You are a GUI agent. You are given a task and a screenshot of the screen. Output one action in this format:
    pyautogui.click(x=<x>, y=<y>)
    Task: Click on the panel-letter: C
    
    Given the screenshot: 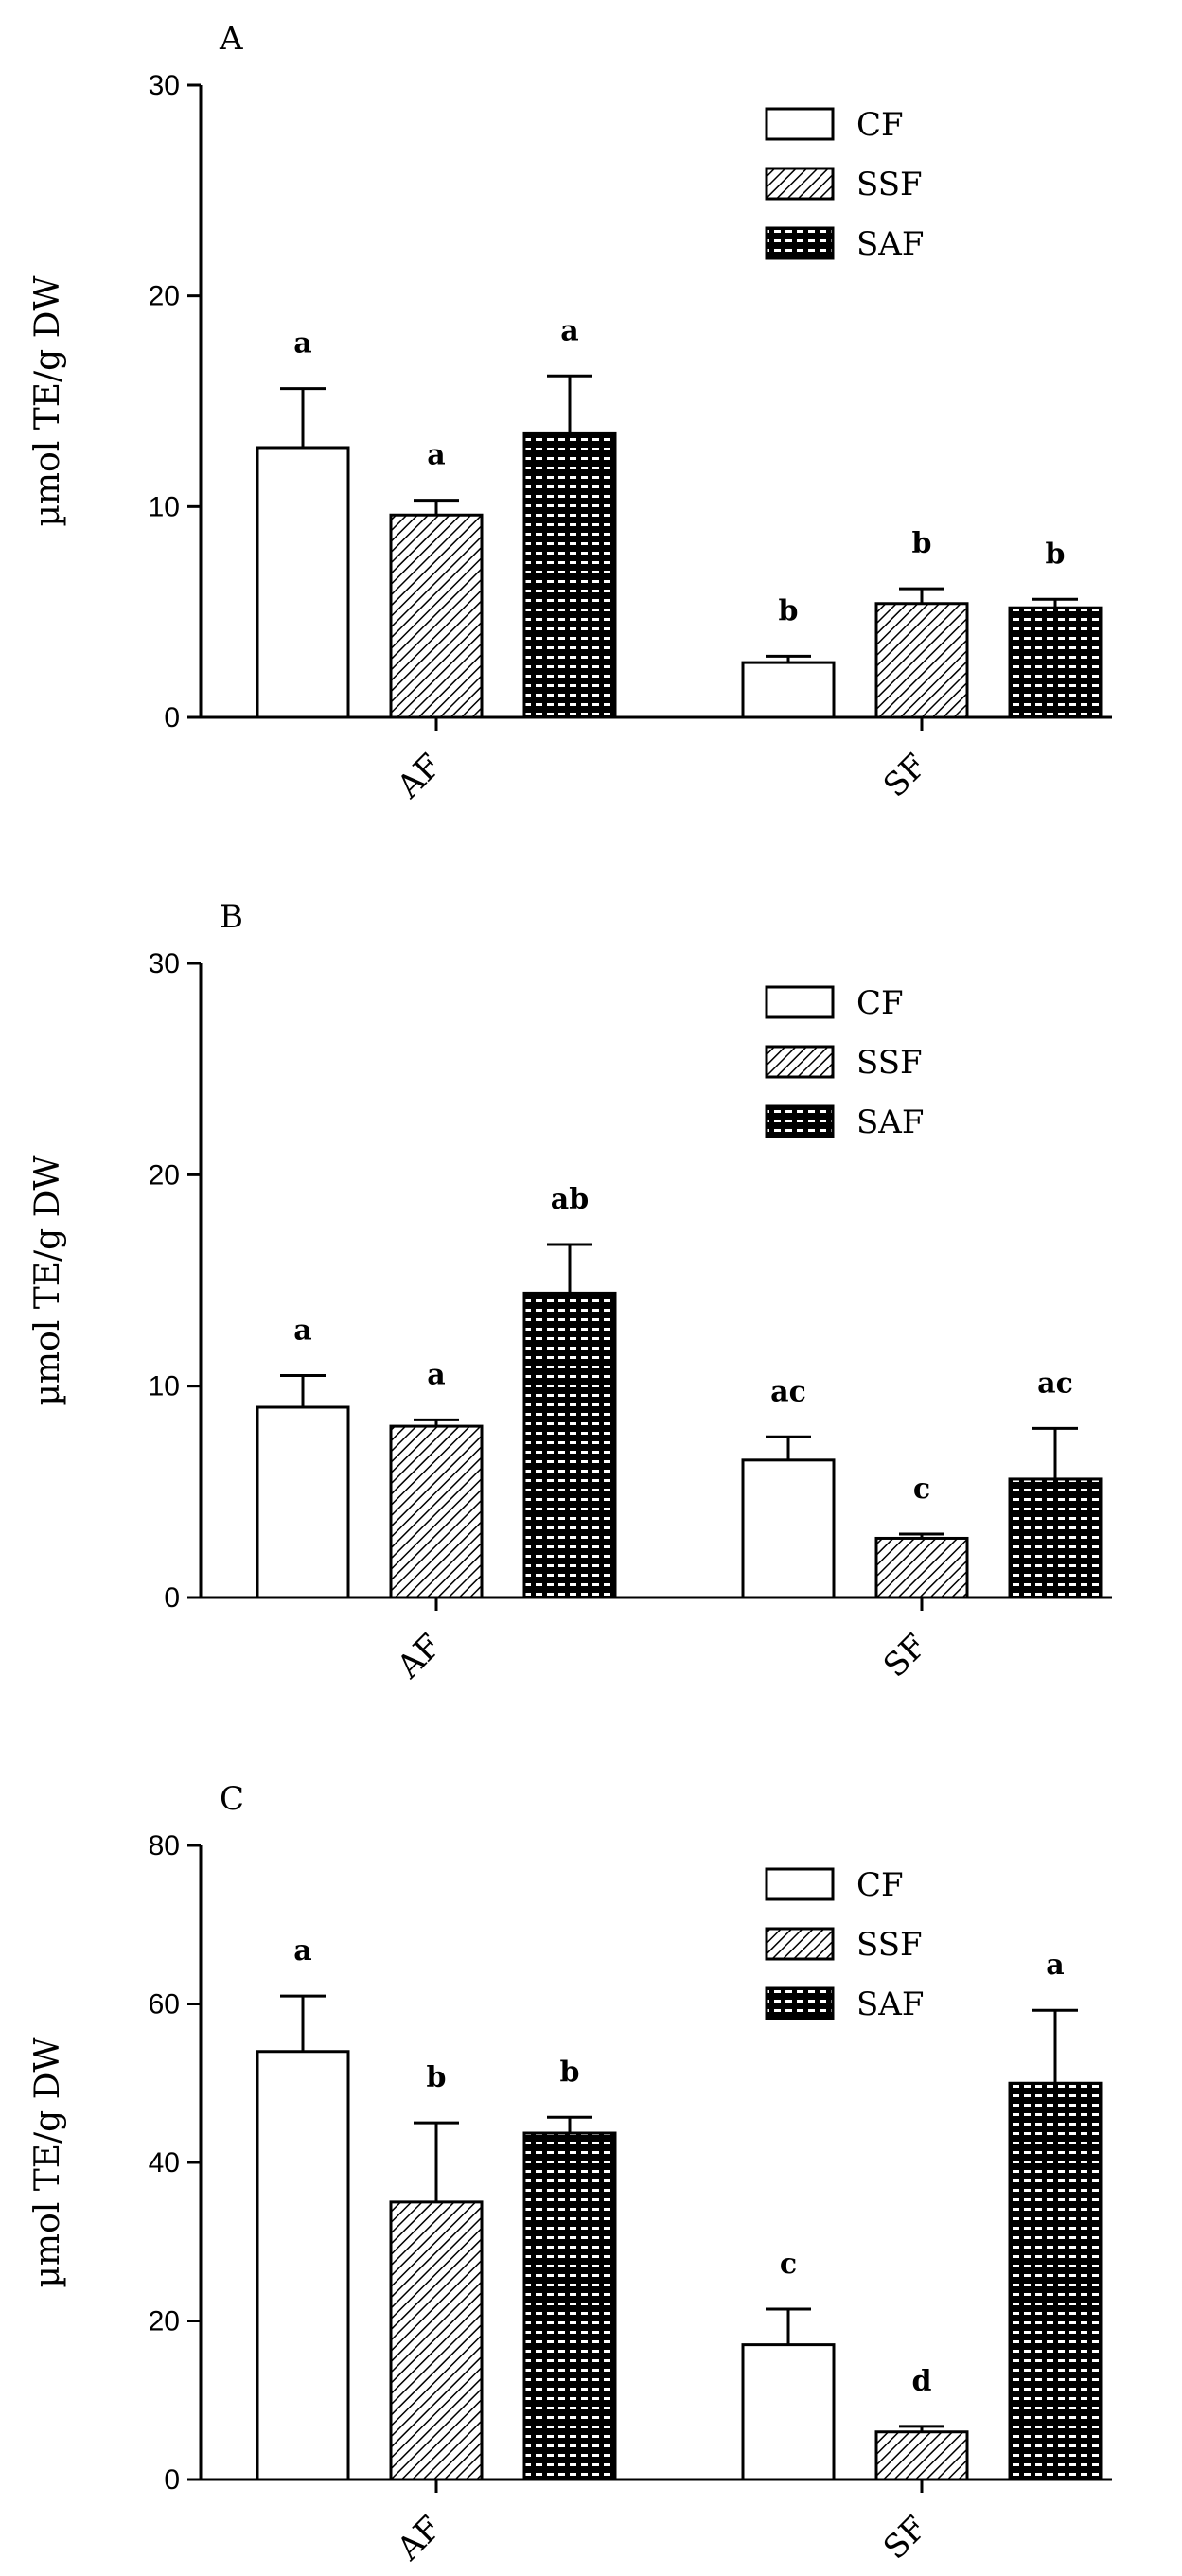 What is the action you would take?
    pyautogui.click(x=232, y=1799)
    